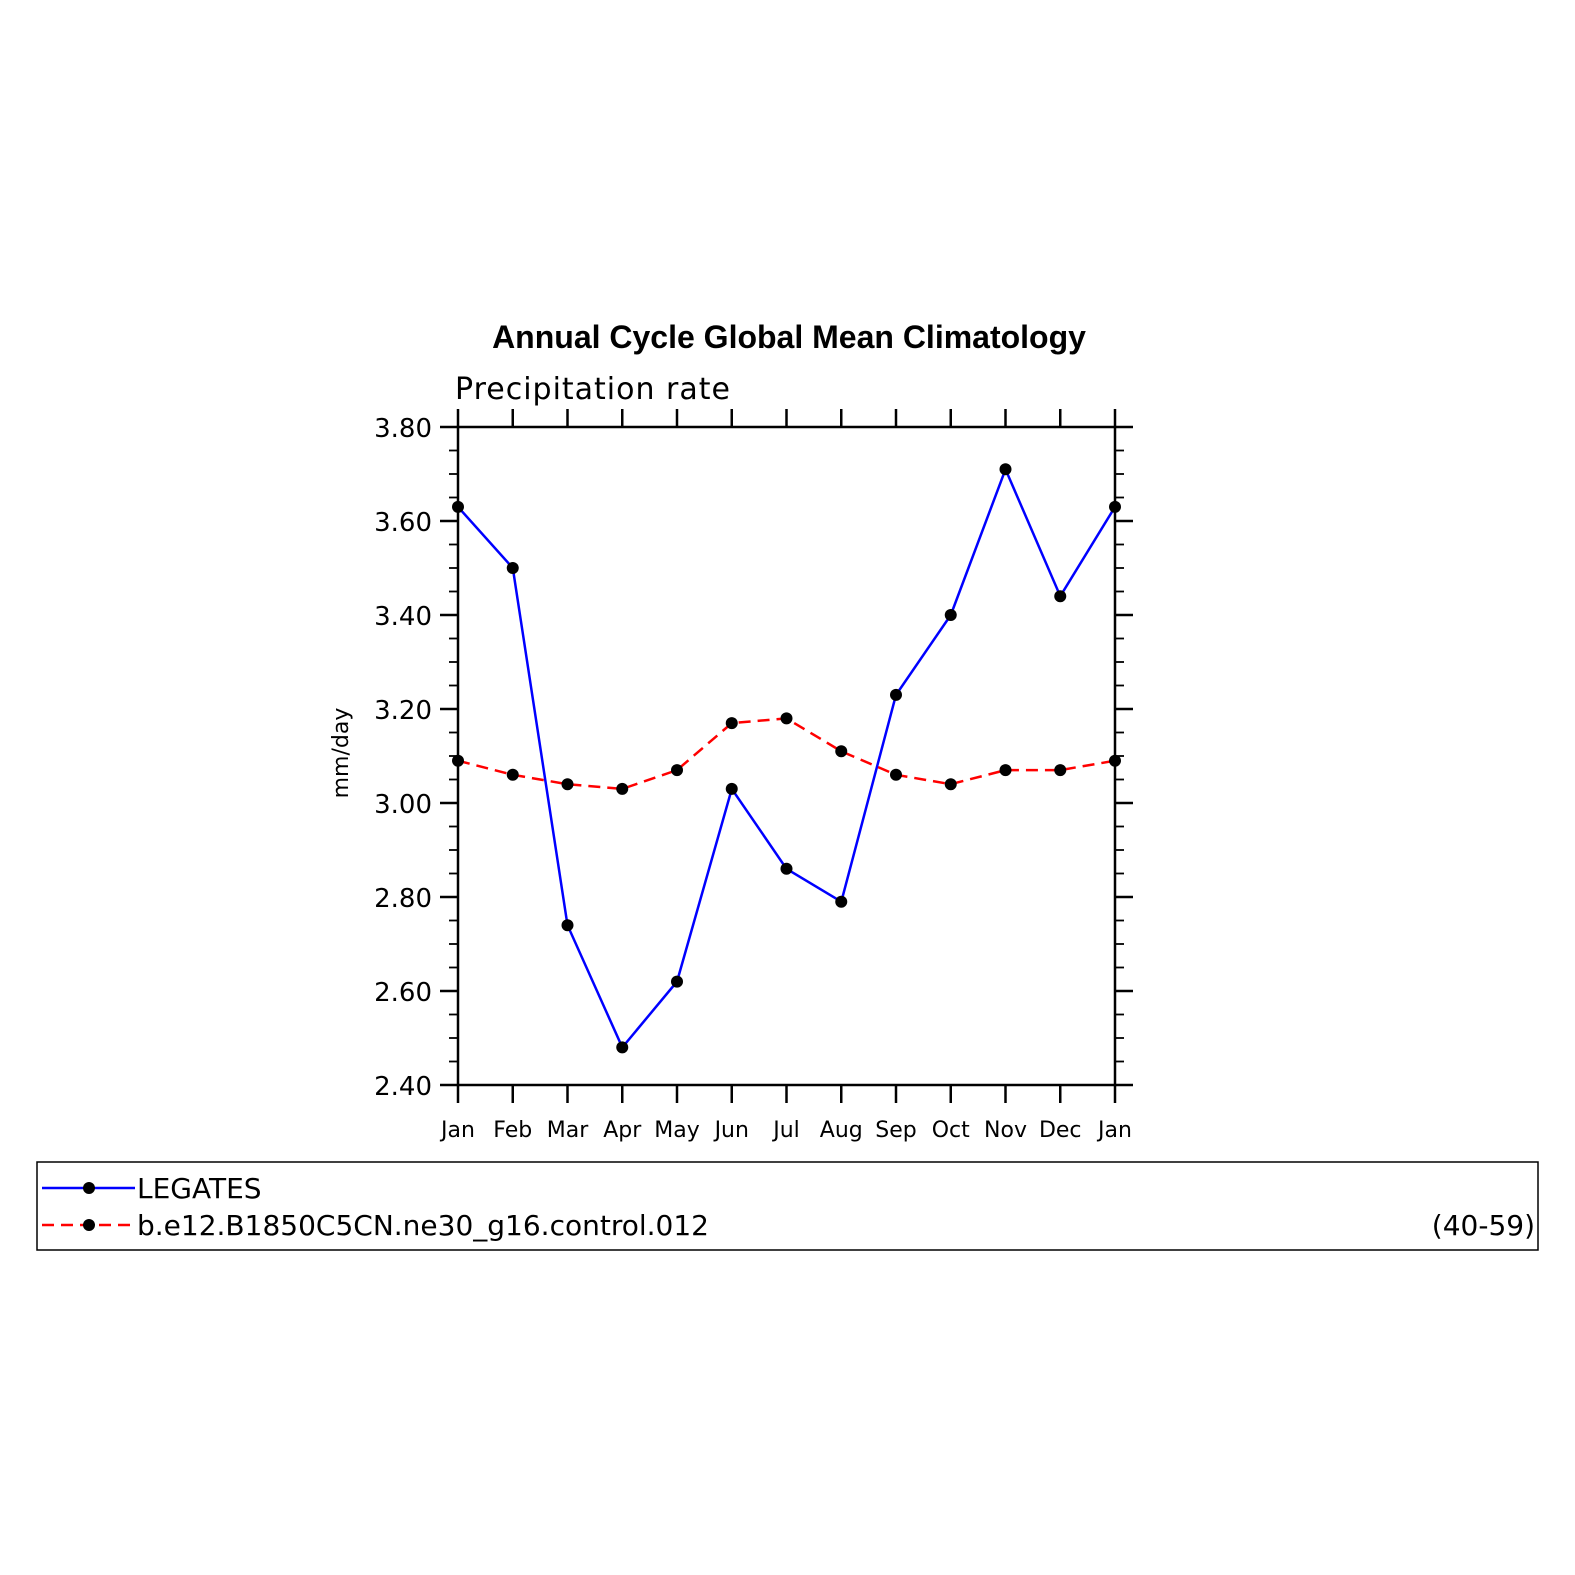 The height and width of the screenshot is (1575, 1575). Describe the element at coordinates (731, 1130) in the screenshot. I see `x-tick-label: Jun` at that location.